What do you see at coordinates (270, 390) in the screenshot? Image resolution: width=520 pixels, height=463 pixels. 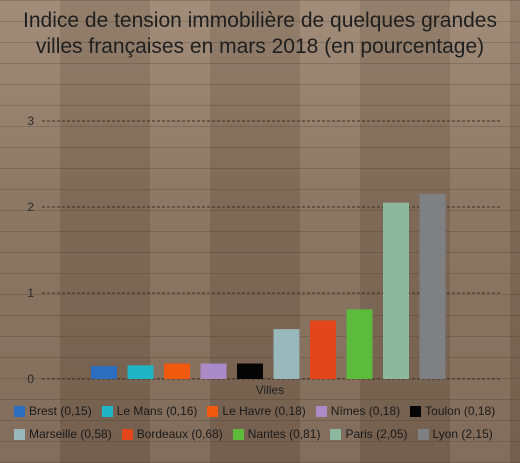 I see `x-axis-label: Villes` at bounding box center [270, 390].